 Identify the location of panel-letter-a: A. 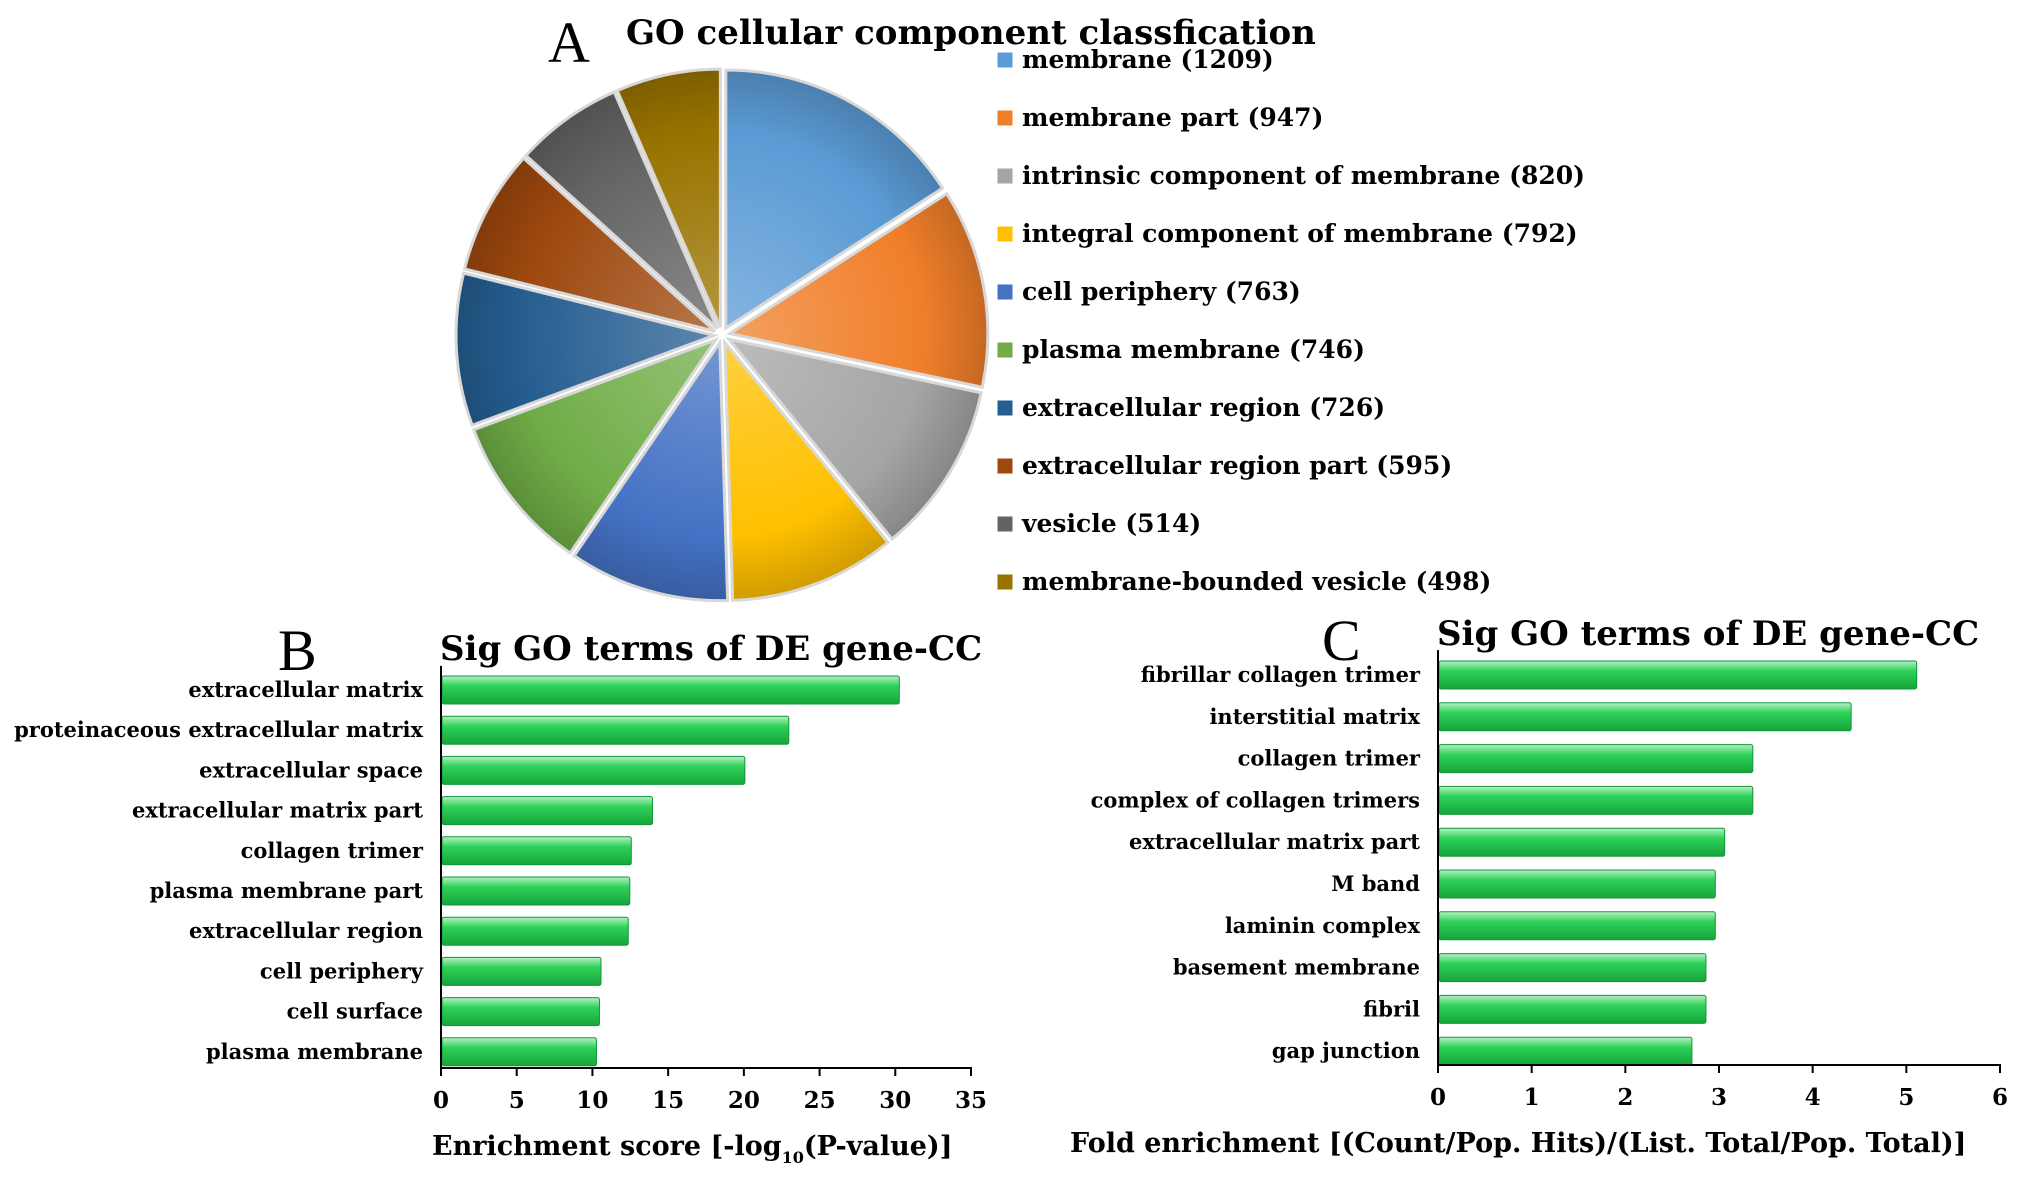
(569, 42).